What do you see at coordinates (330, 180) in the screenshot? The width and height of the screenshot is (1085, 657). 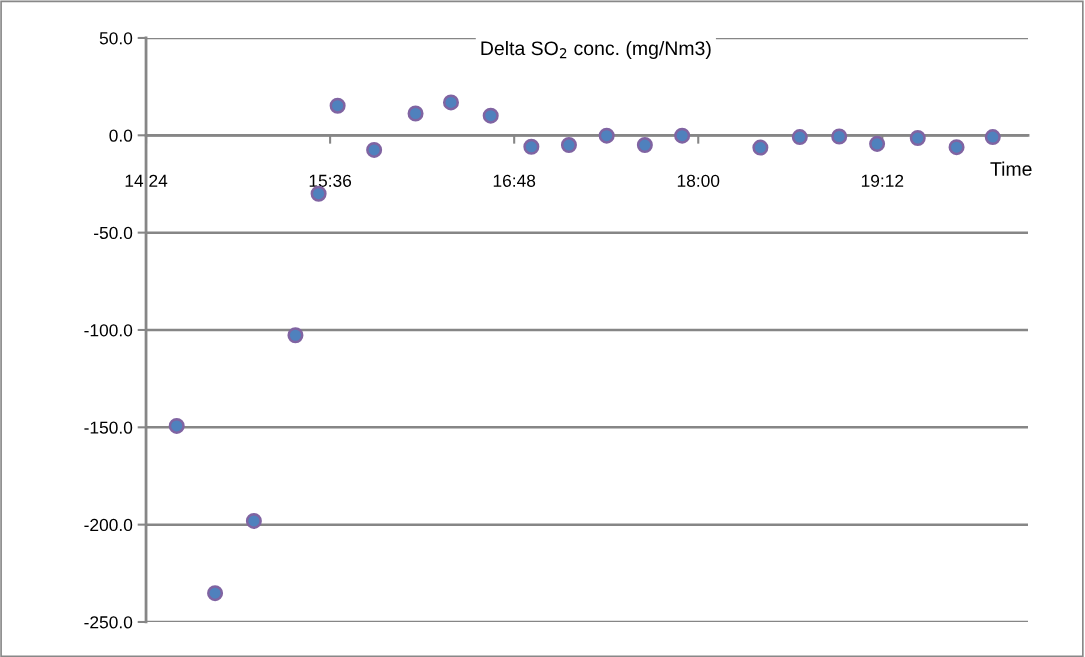 I see `x-tick-label: 15:36` at bounding box center [330, 180].